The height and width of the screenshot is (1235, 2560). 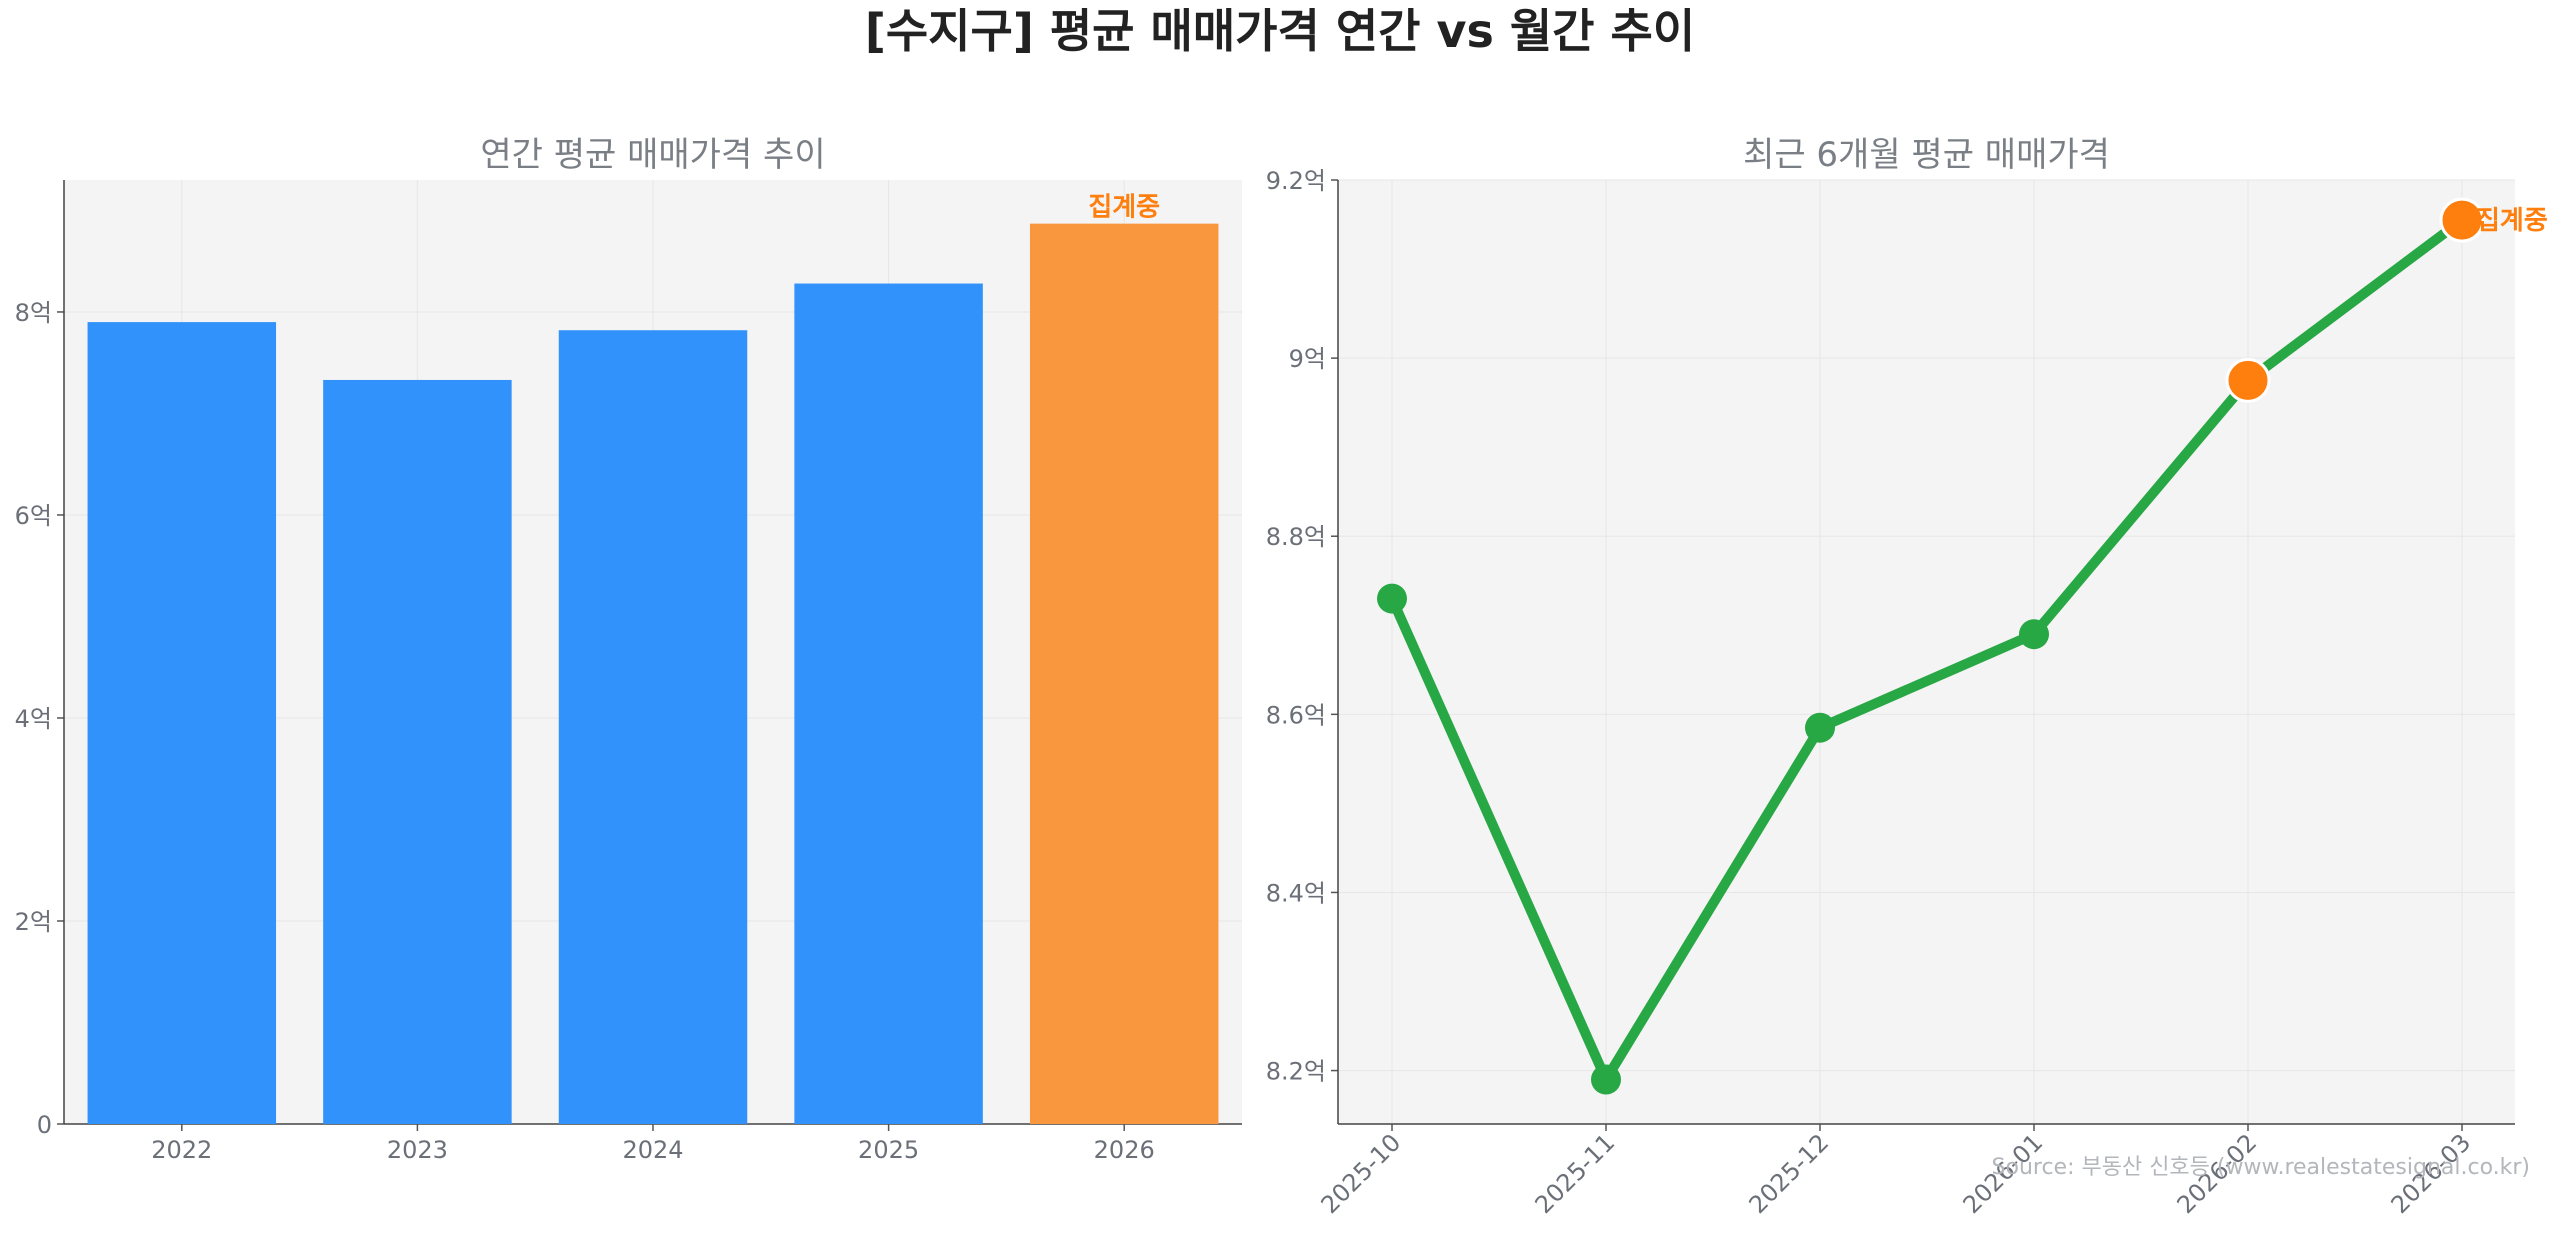 What do you see at coordinates (181, 1150) in the screenshot?
I see `x-tick-label: 2022` at bounding box center [181, 1150].